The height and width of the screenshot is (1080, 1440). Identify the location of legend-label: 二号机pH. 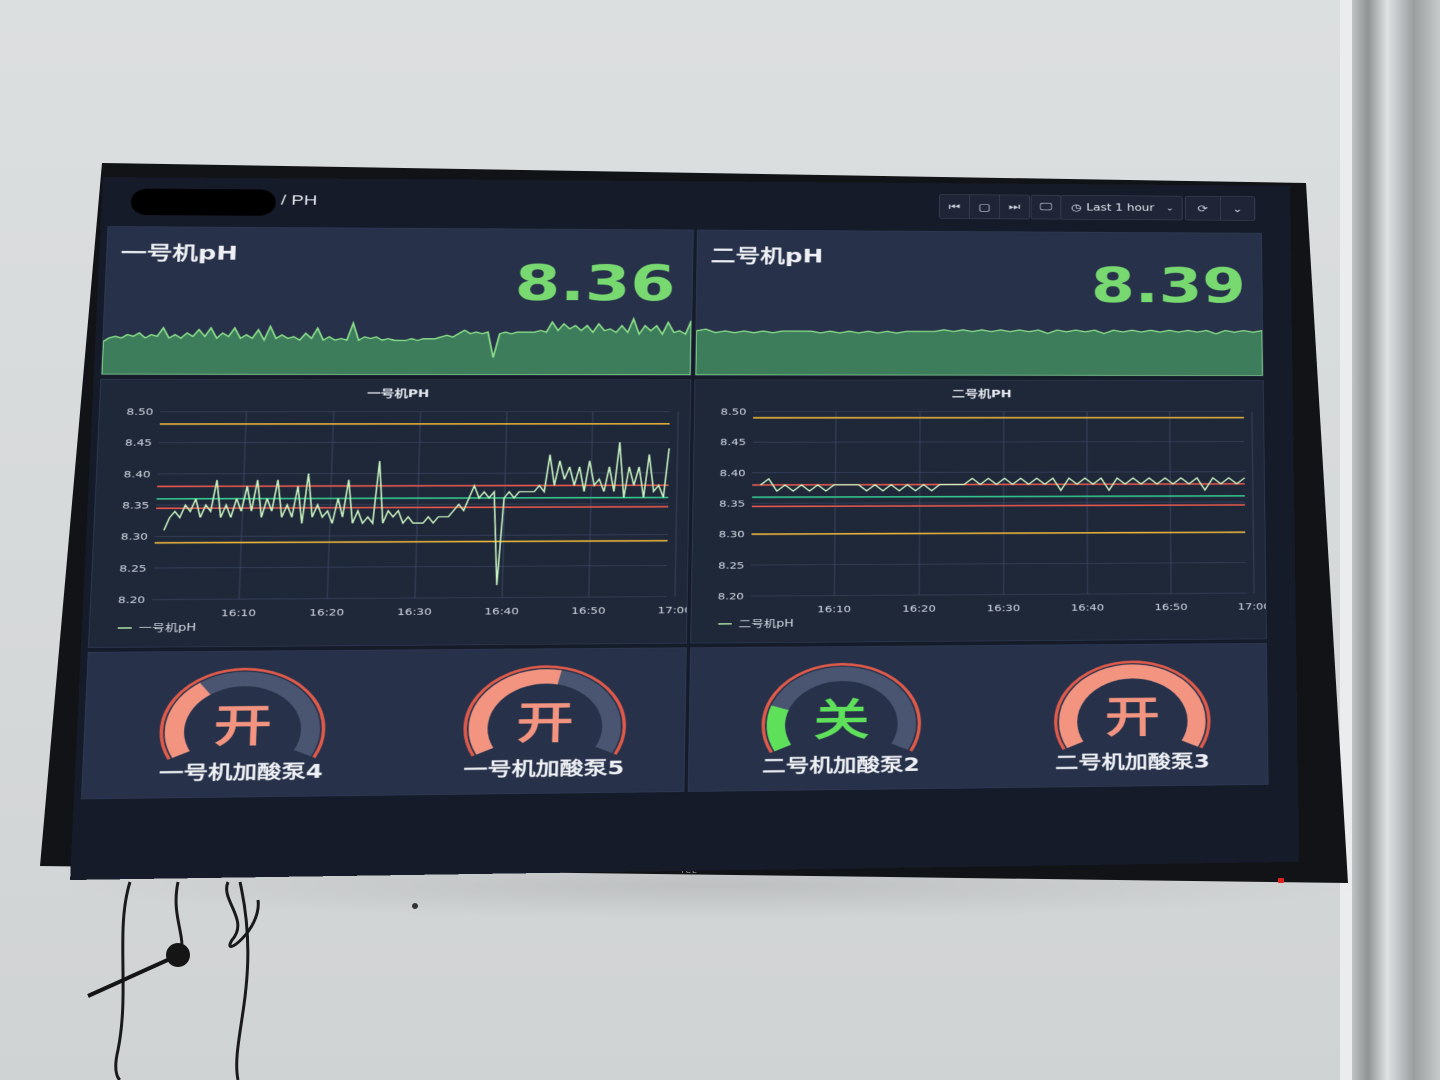
(765, 623).